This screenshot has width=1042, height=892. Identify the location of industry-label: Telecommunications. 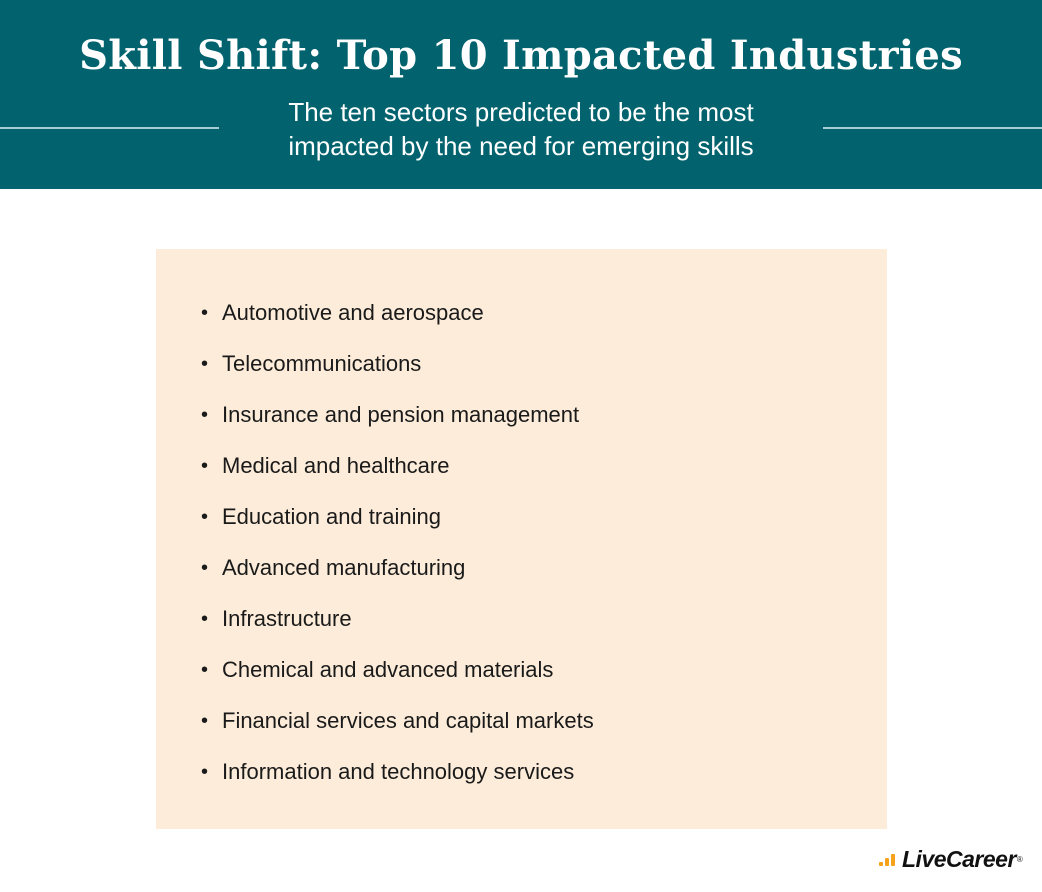
(322, 363).